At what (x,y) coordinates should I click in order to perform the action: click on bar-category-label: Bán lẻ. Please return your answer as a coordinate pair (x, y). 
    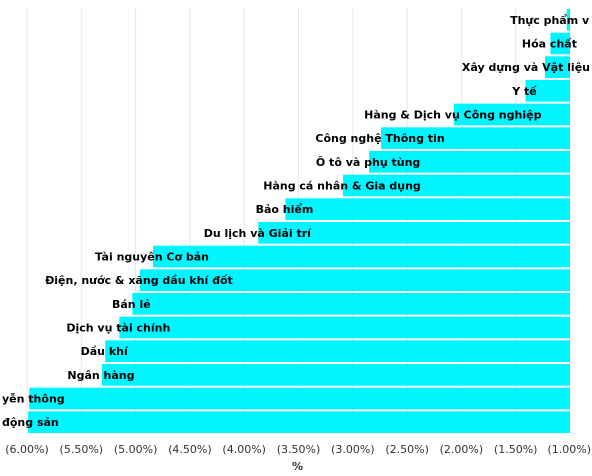
    Looking at the image, I should click on (131, 304).